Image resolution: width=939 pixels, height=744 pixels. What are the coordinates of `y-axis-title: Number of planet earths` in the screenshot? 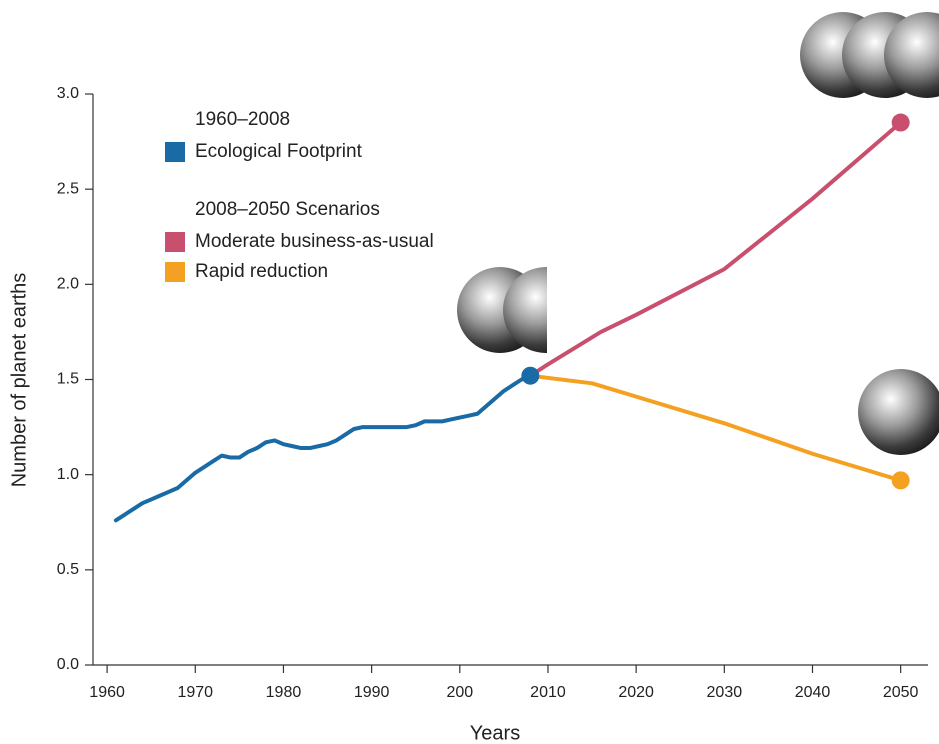 It's located at (19, 380).